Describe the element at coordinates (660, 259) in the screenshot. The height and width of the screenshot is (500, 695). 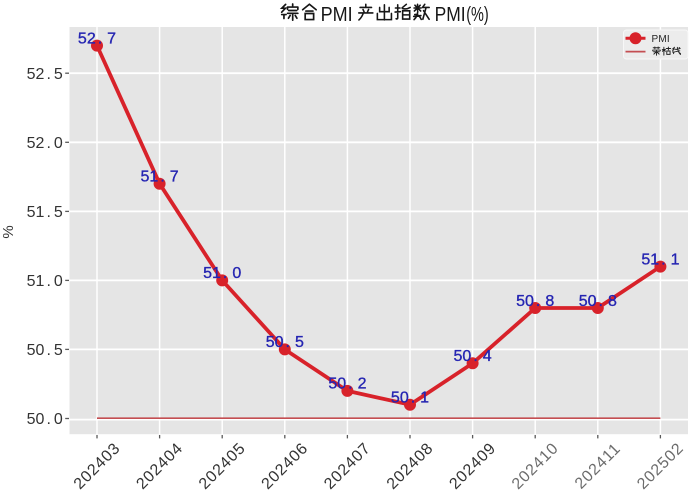
I see `svg-text:51.1: 51. 1` at that location.